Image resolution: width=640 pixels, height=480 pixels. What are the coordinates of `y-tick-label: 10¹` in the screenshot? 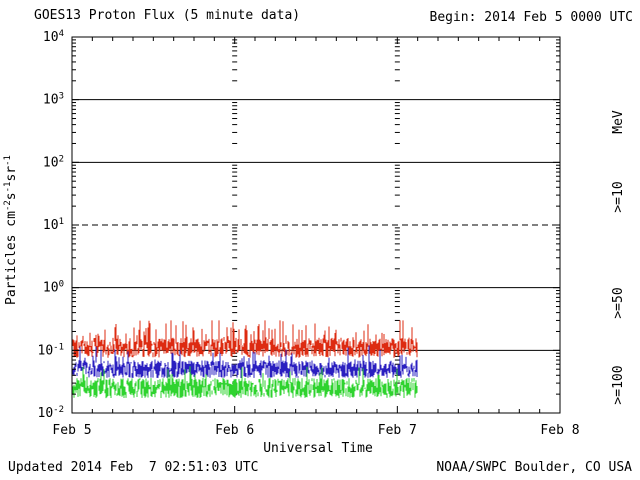 It's located at (53, 225).